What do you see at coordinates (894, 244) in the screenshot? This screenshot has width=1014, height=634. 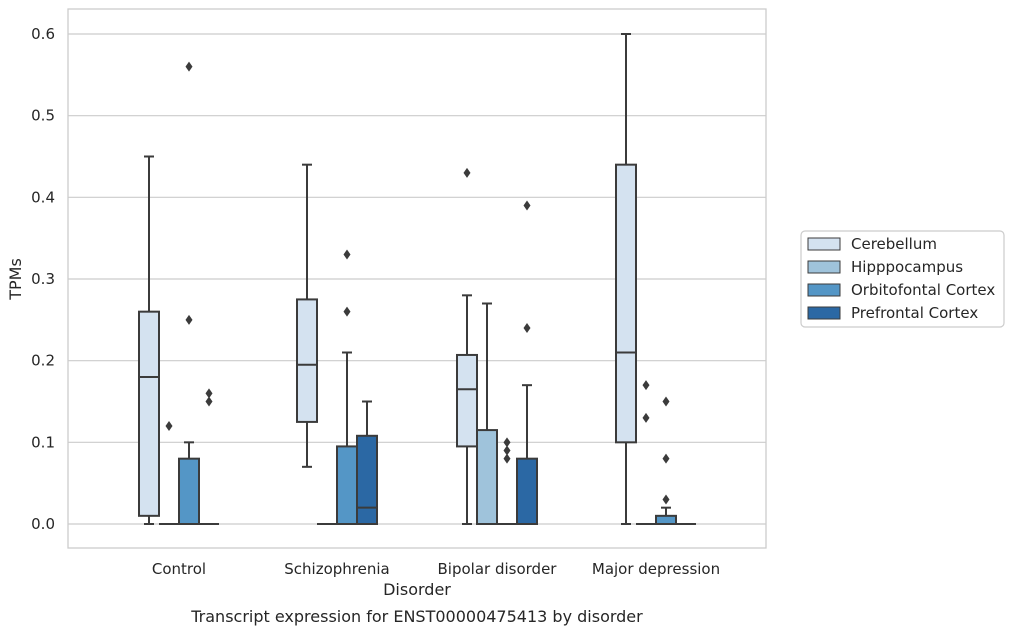 I see `legend-label: Cerebellum` at bounding box center [894, 244].